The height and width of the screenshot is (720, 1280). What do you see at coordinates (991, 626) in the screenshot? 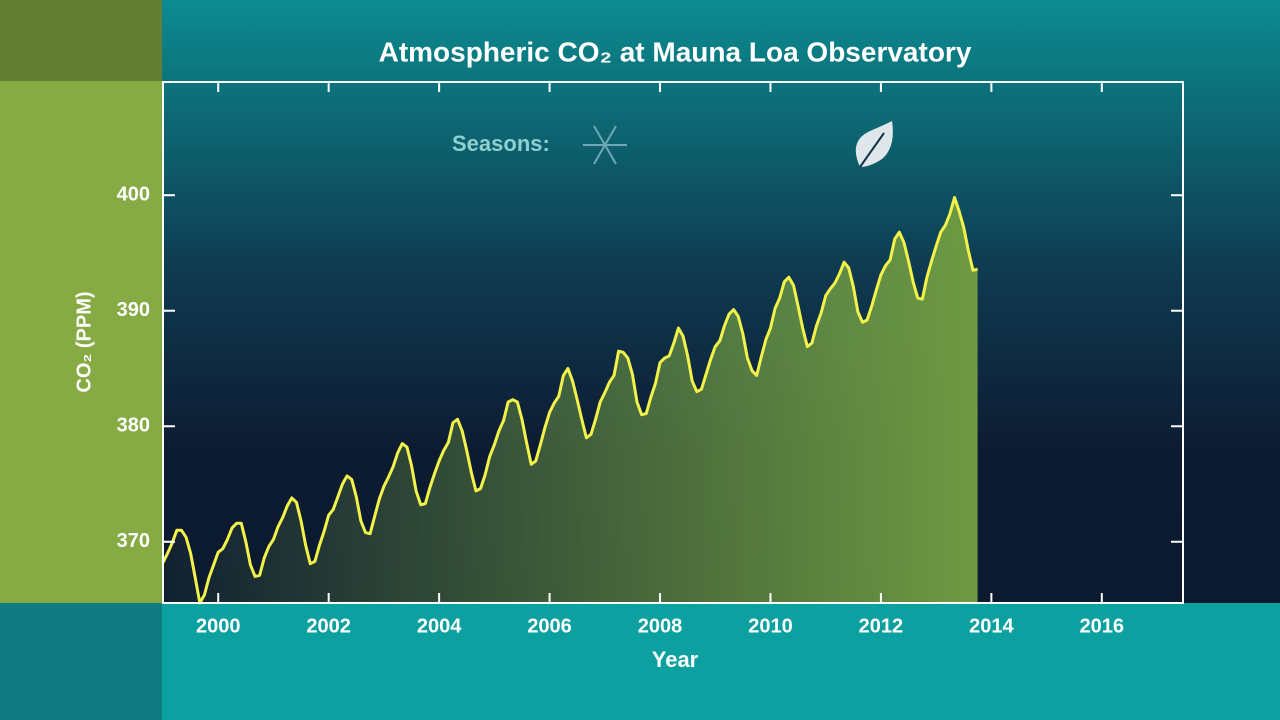
I see `x-tick-label: 2014` at bounding box center [991, 626].